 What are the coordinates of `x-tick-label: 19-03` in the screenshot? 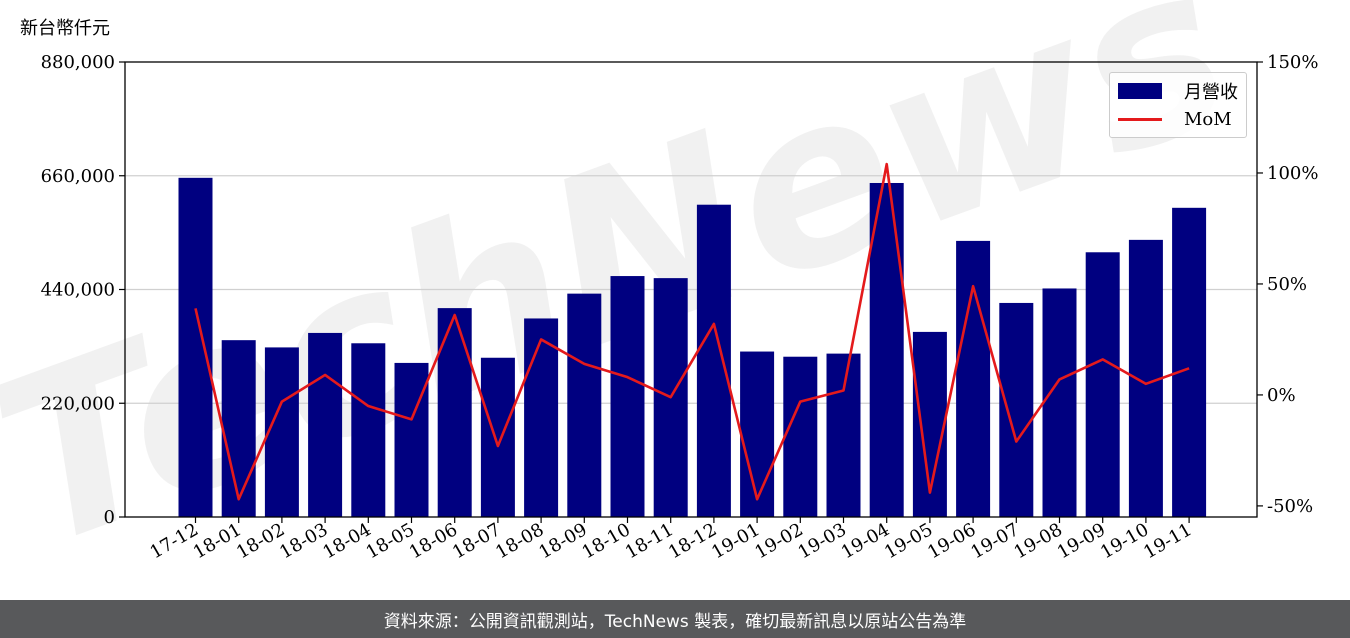 It's located at (822, 541).